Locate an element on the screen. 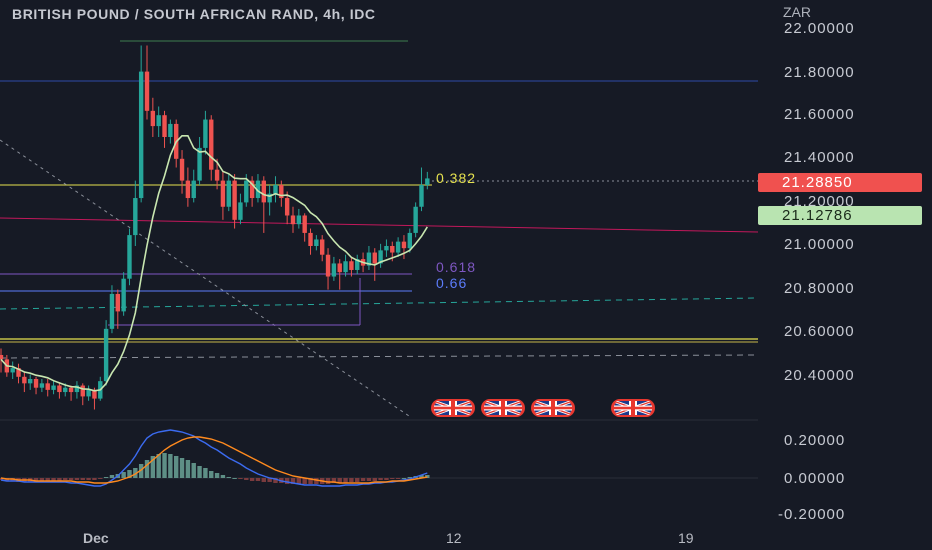 This screenshot has height=550, width=932. price-label: 20.80000 is located at coordinates (819, 288).